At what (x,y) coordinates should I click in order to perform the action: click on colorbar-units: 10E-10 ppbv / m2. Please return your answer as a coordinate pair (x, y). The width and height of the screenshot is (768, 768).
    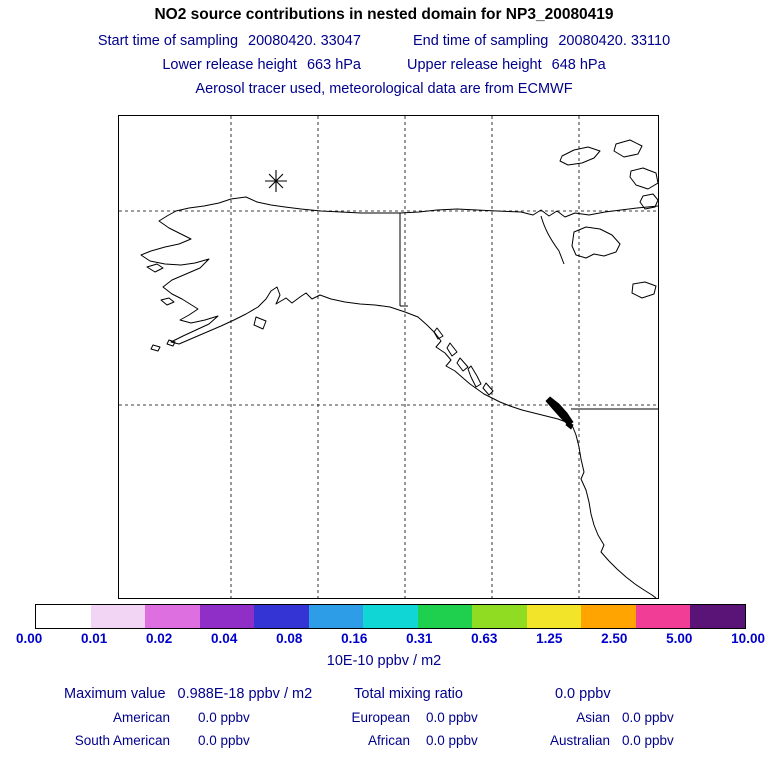
    Looking at the image, I should click on (384, 661).